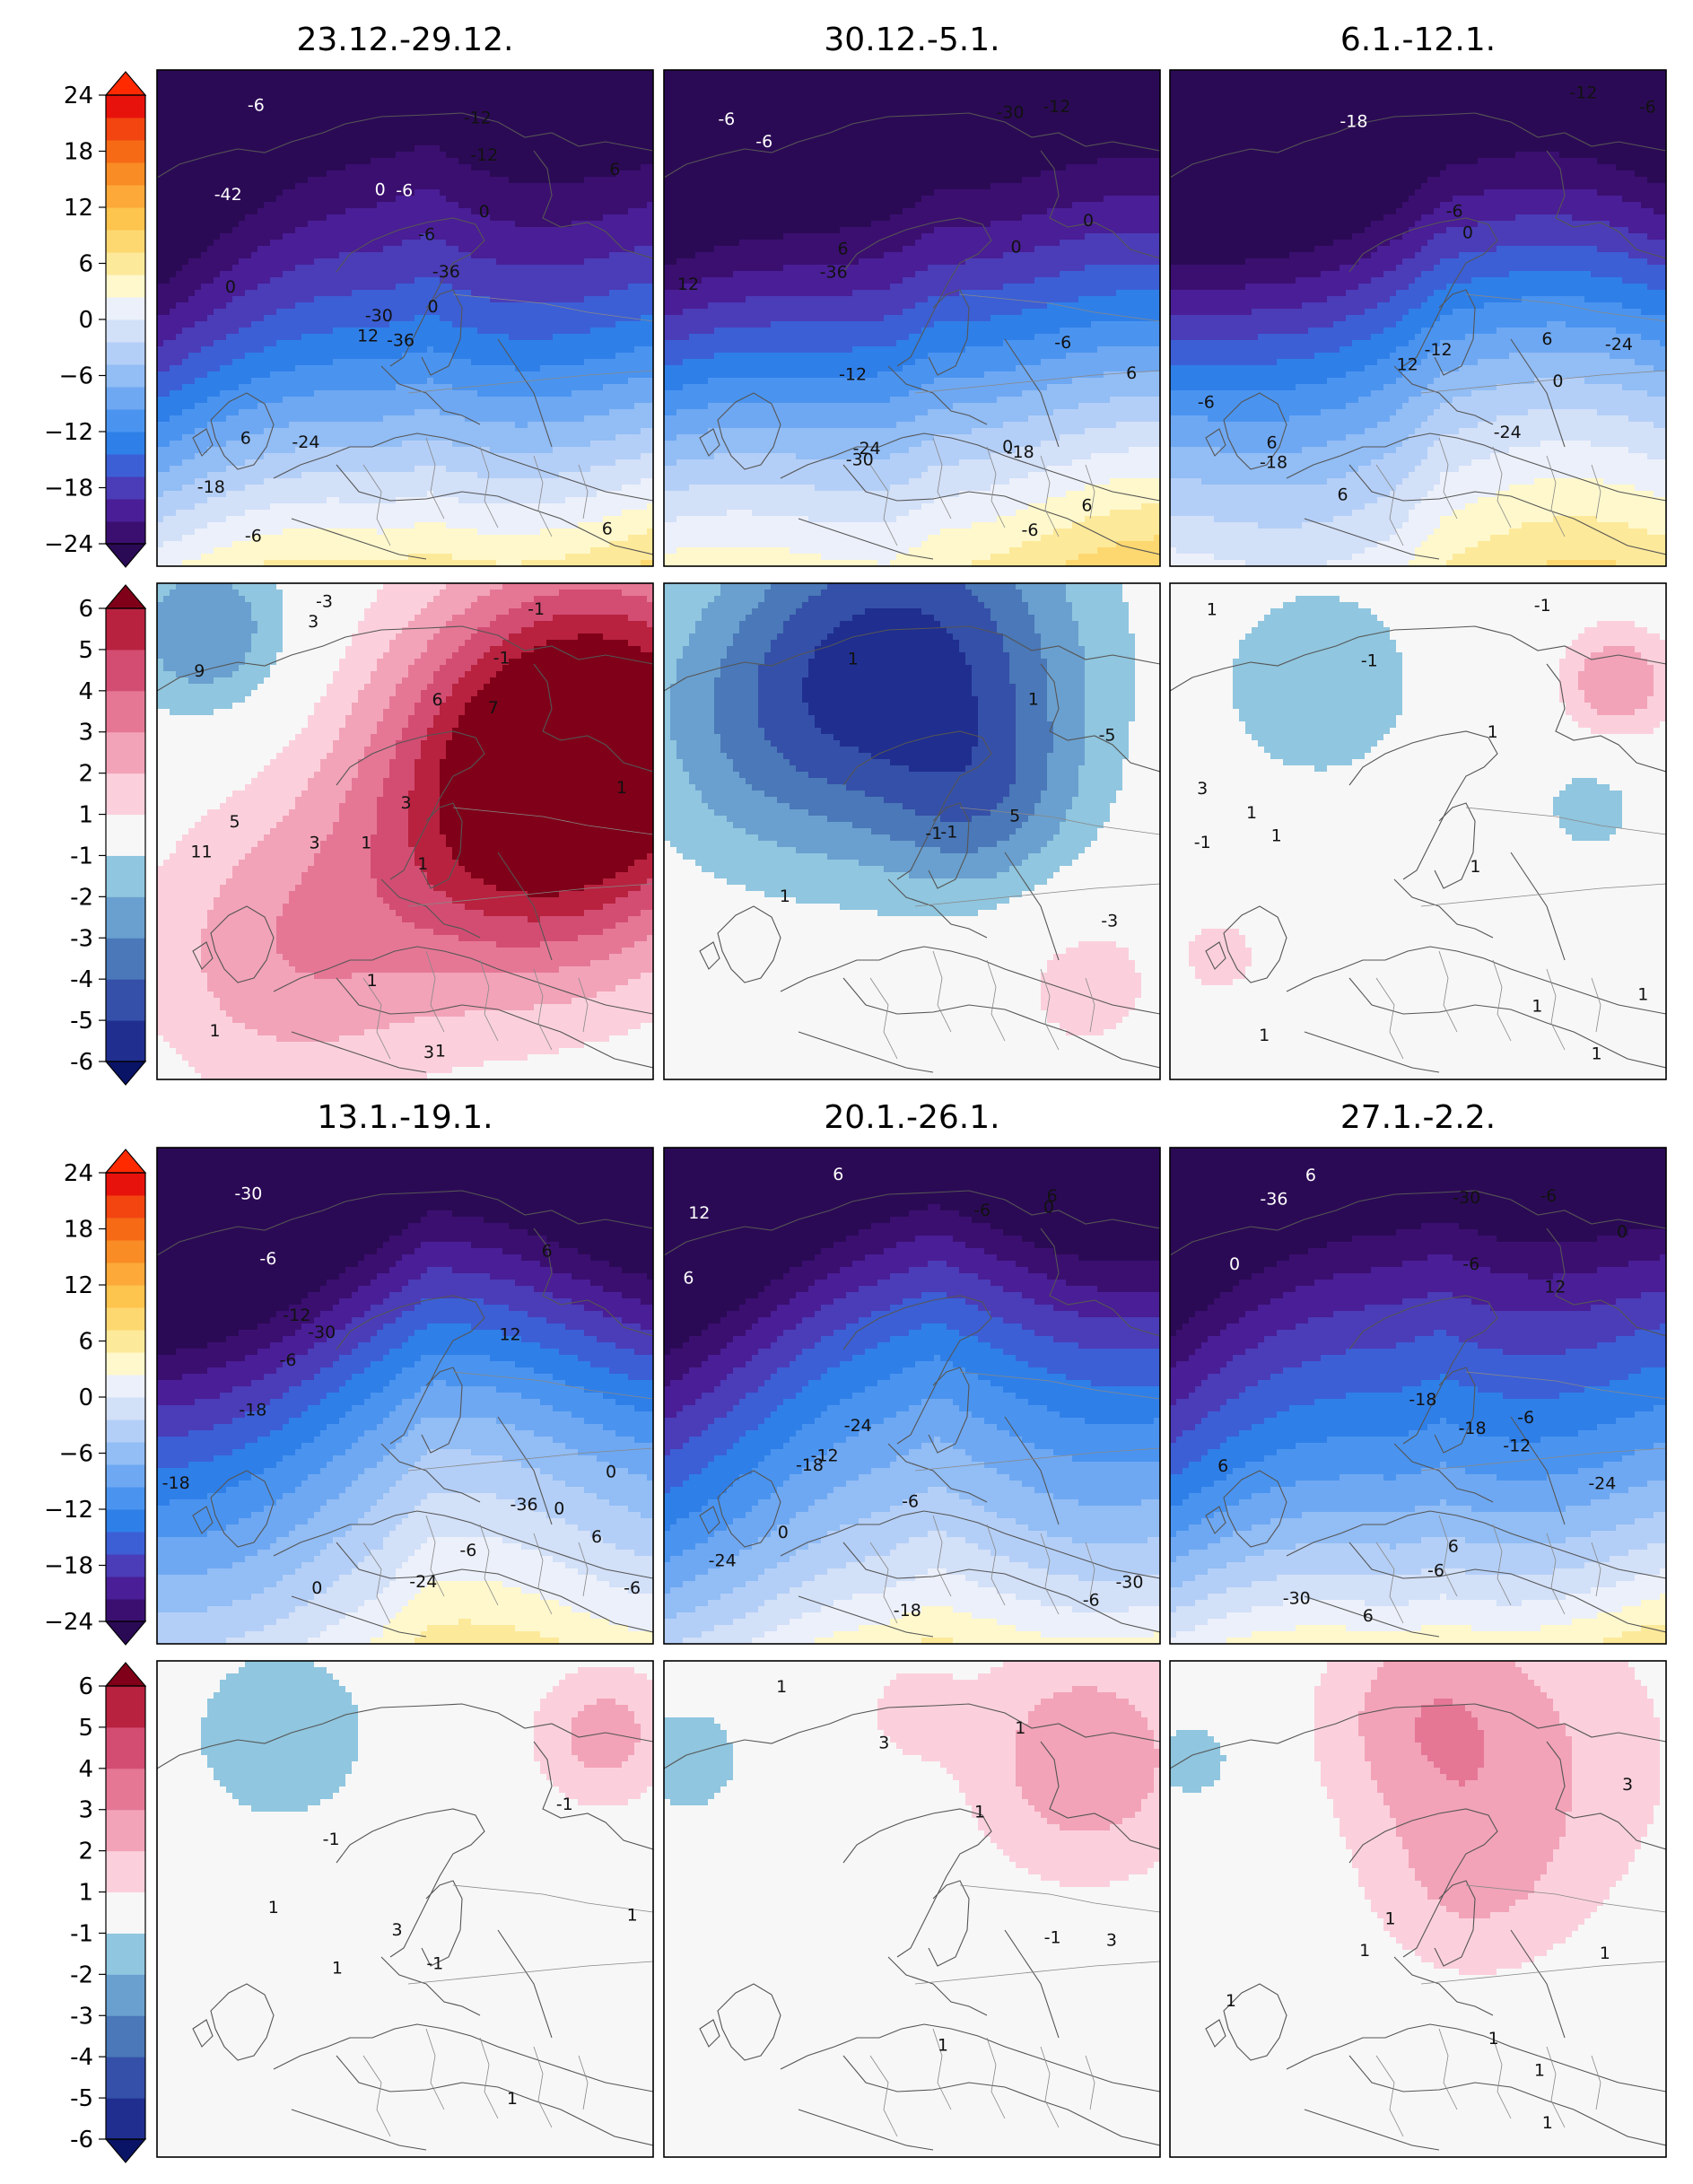 This screenshot has height=2184, width=1693. What do you see at coordinates (68, 489) in the screenshot?
I see `colorbar-tick-label: −18` at bounding box center [68, 489].